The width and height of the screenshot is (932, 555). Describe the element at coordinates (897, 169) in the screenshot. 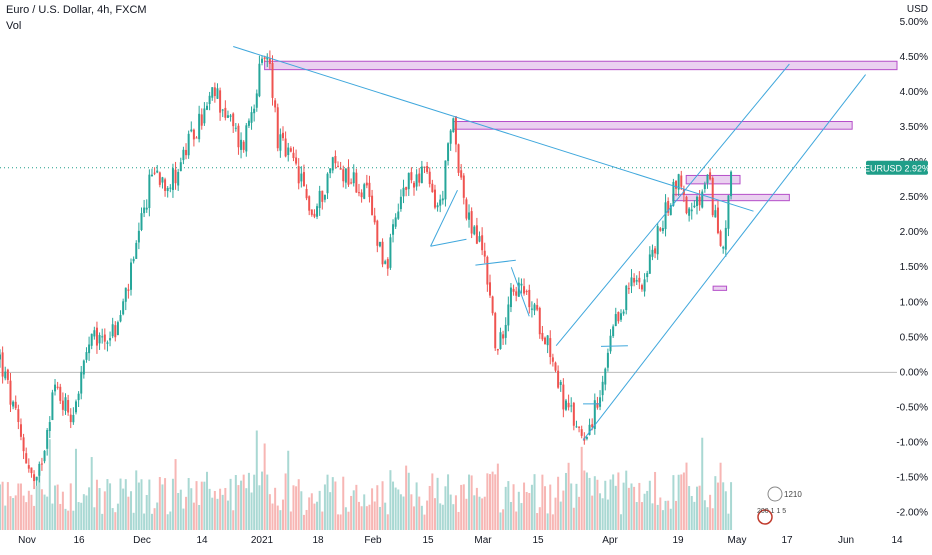

I see `price-tag-text: EURUSD 2.92%` at that location.